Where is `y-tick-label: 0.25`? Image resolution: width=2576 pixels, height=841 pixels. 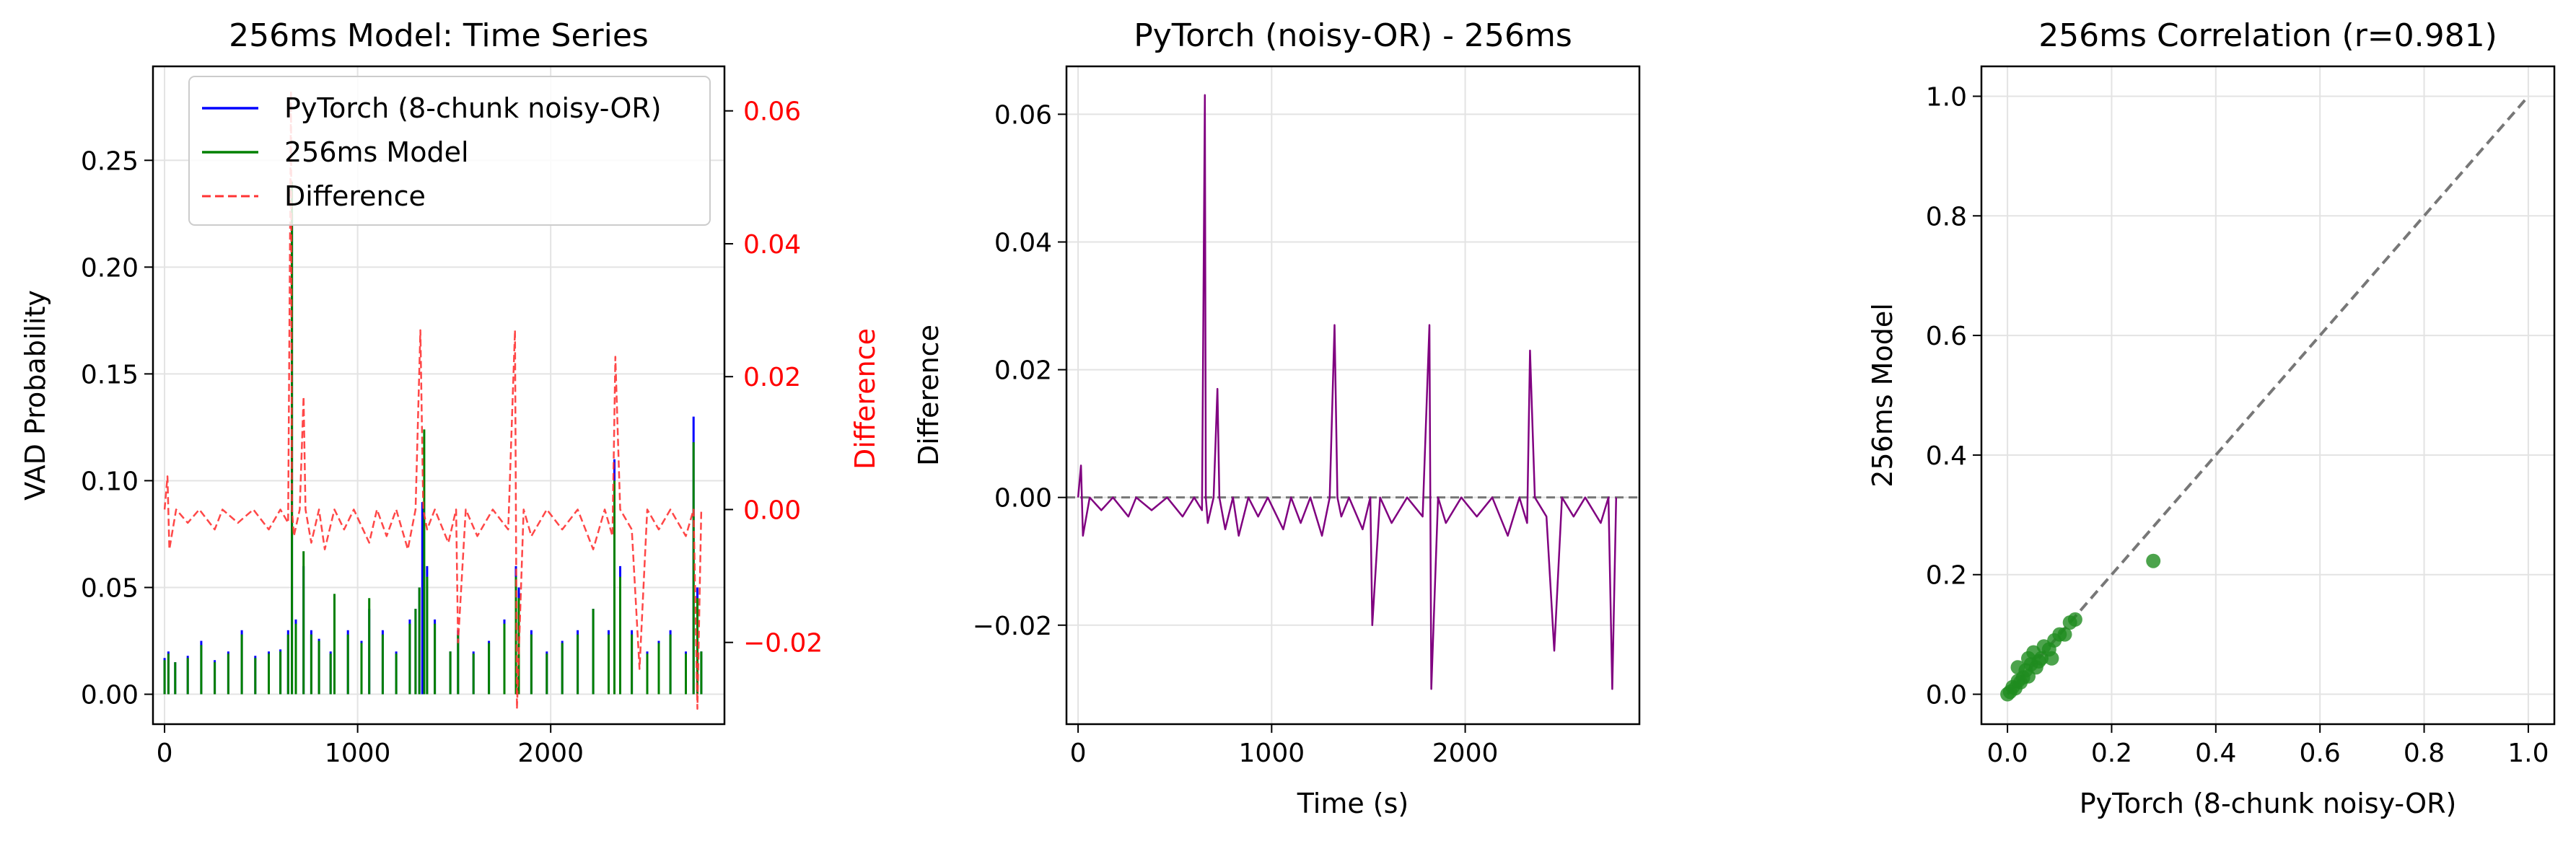
y-tick-label: 0.25 is located at coordinates (110, 161).